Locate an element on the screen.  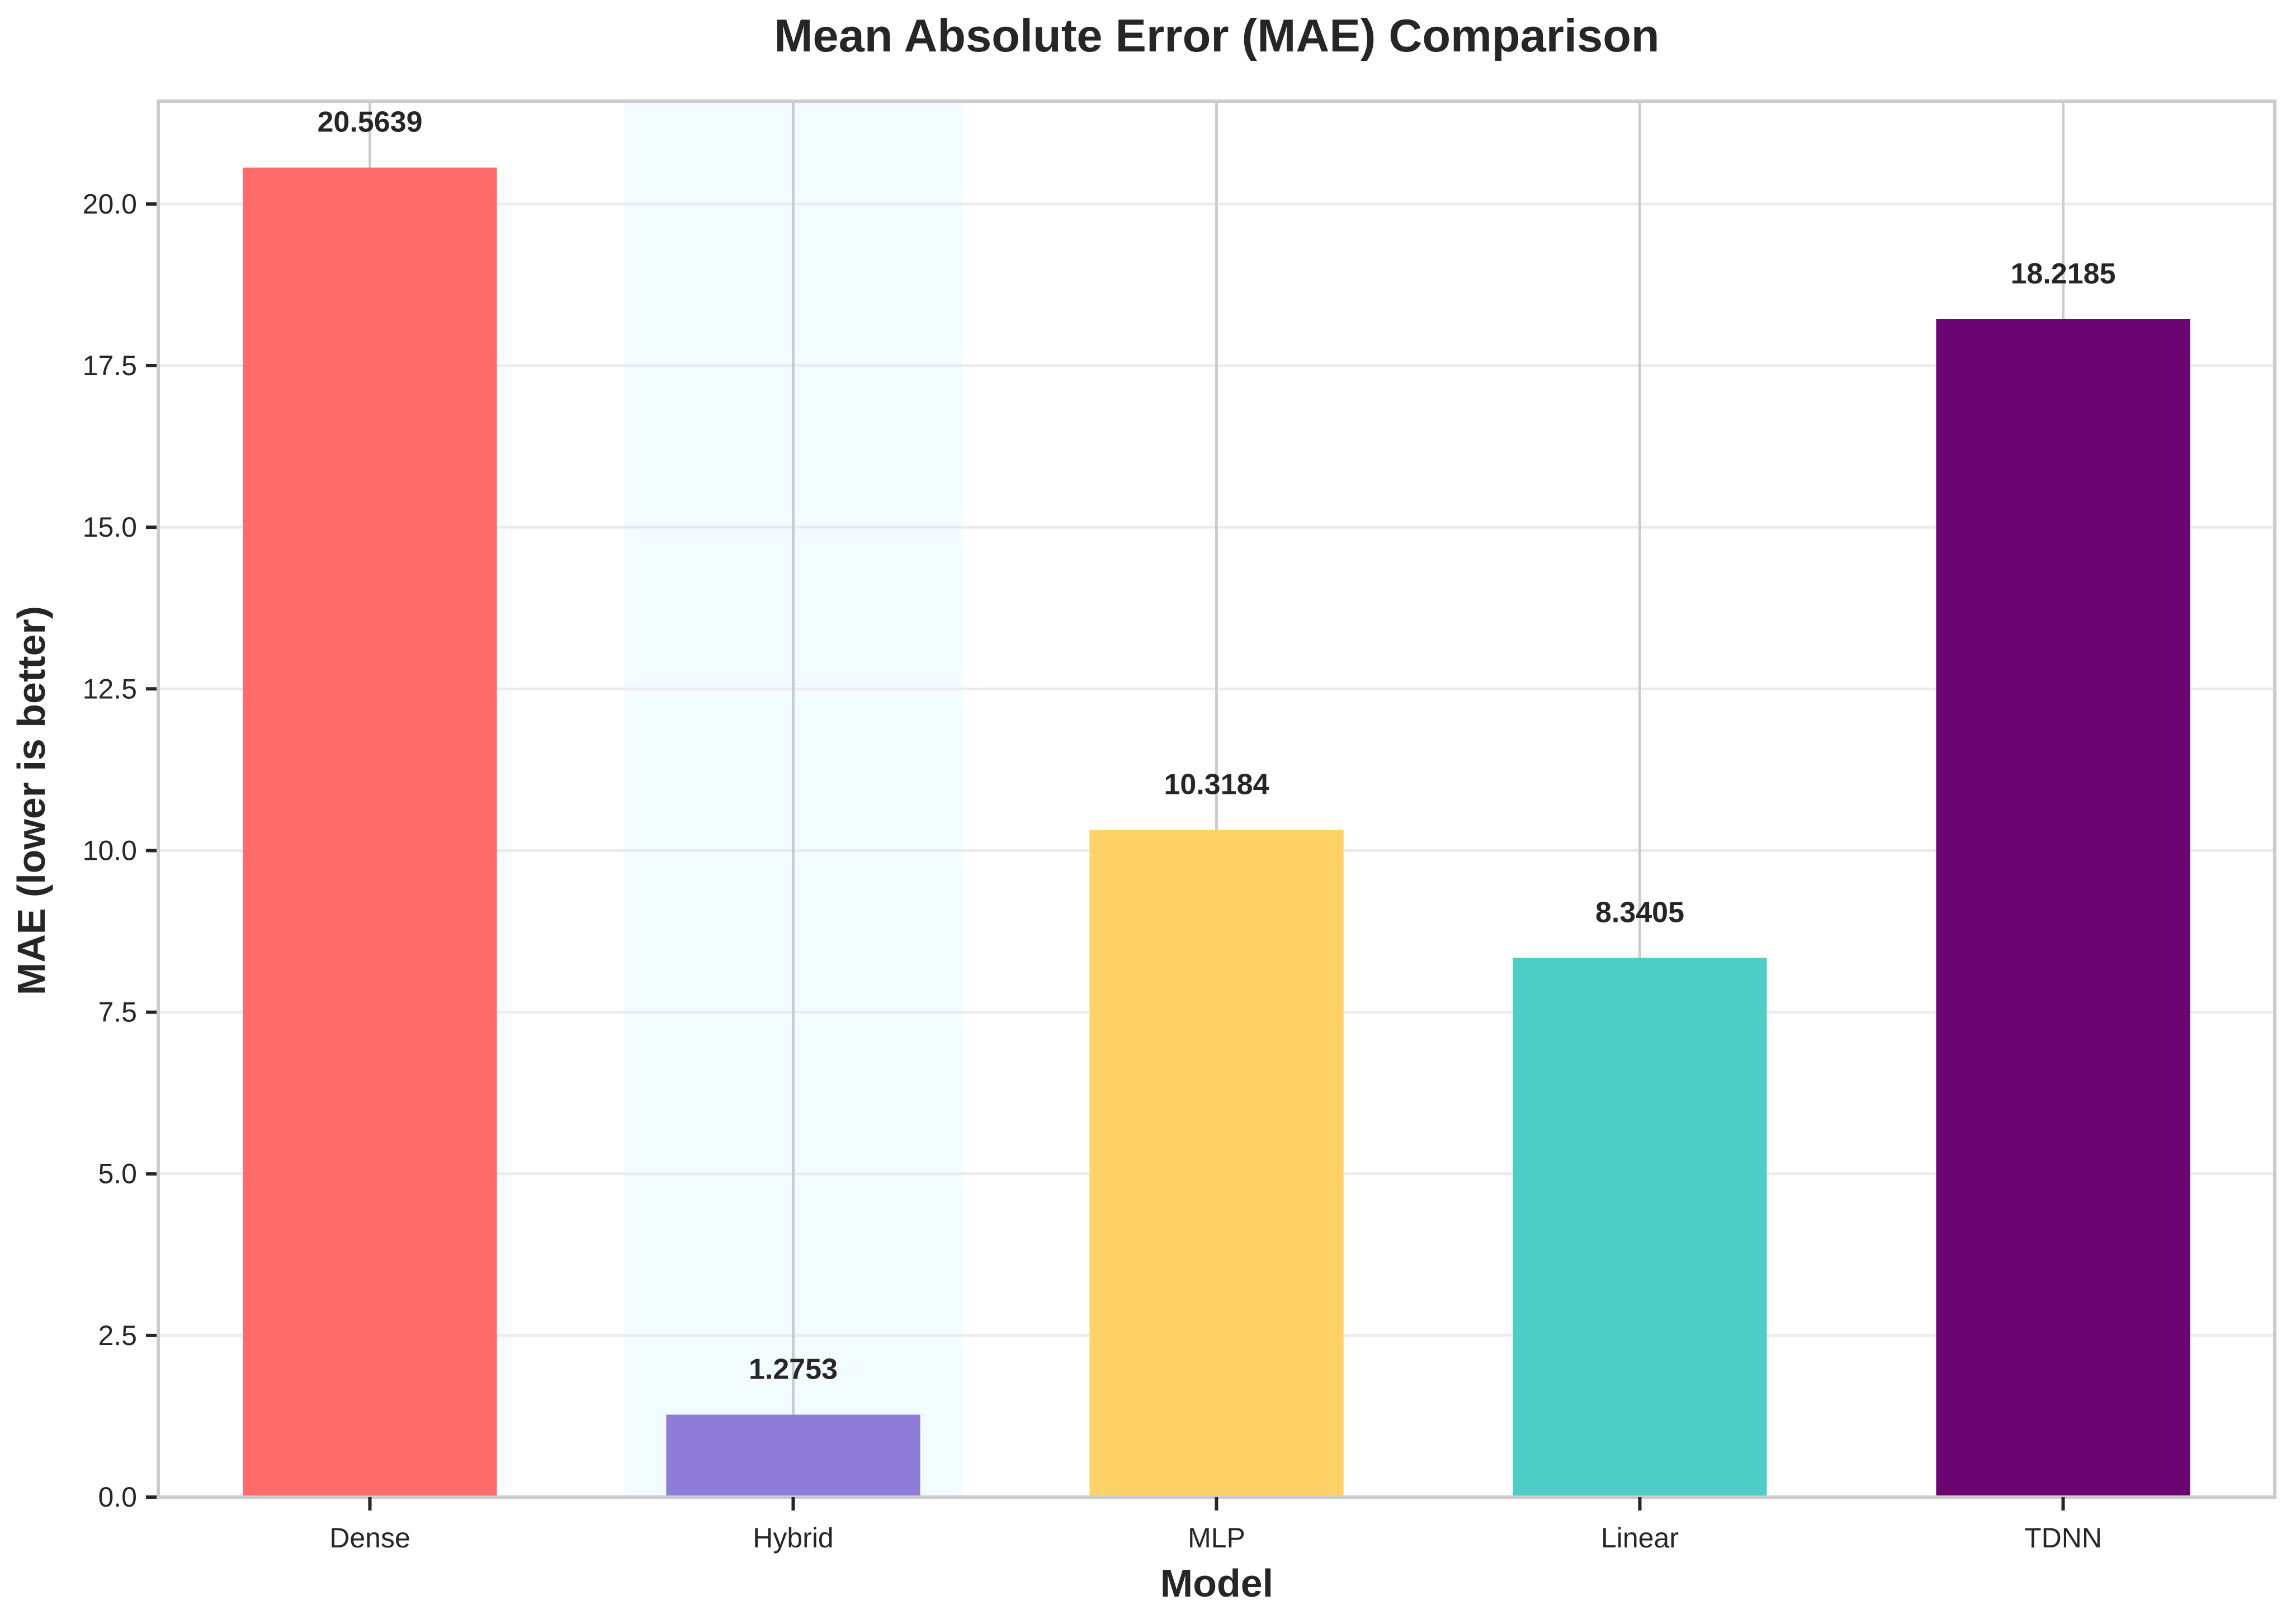
x-tick-label: TDNN is located at coordinates (2063, 1538).